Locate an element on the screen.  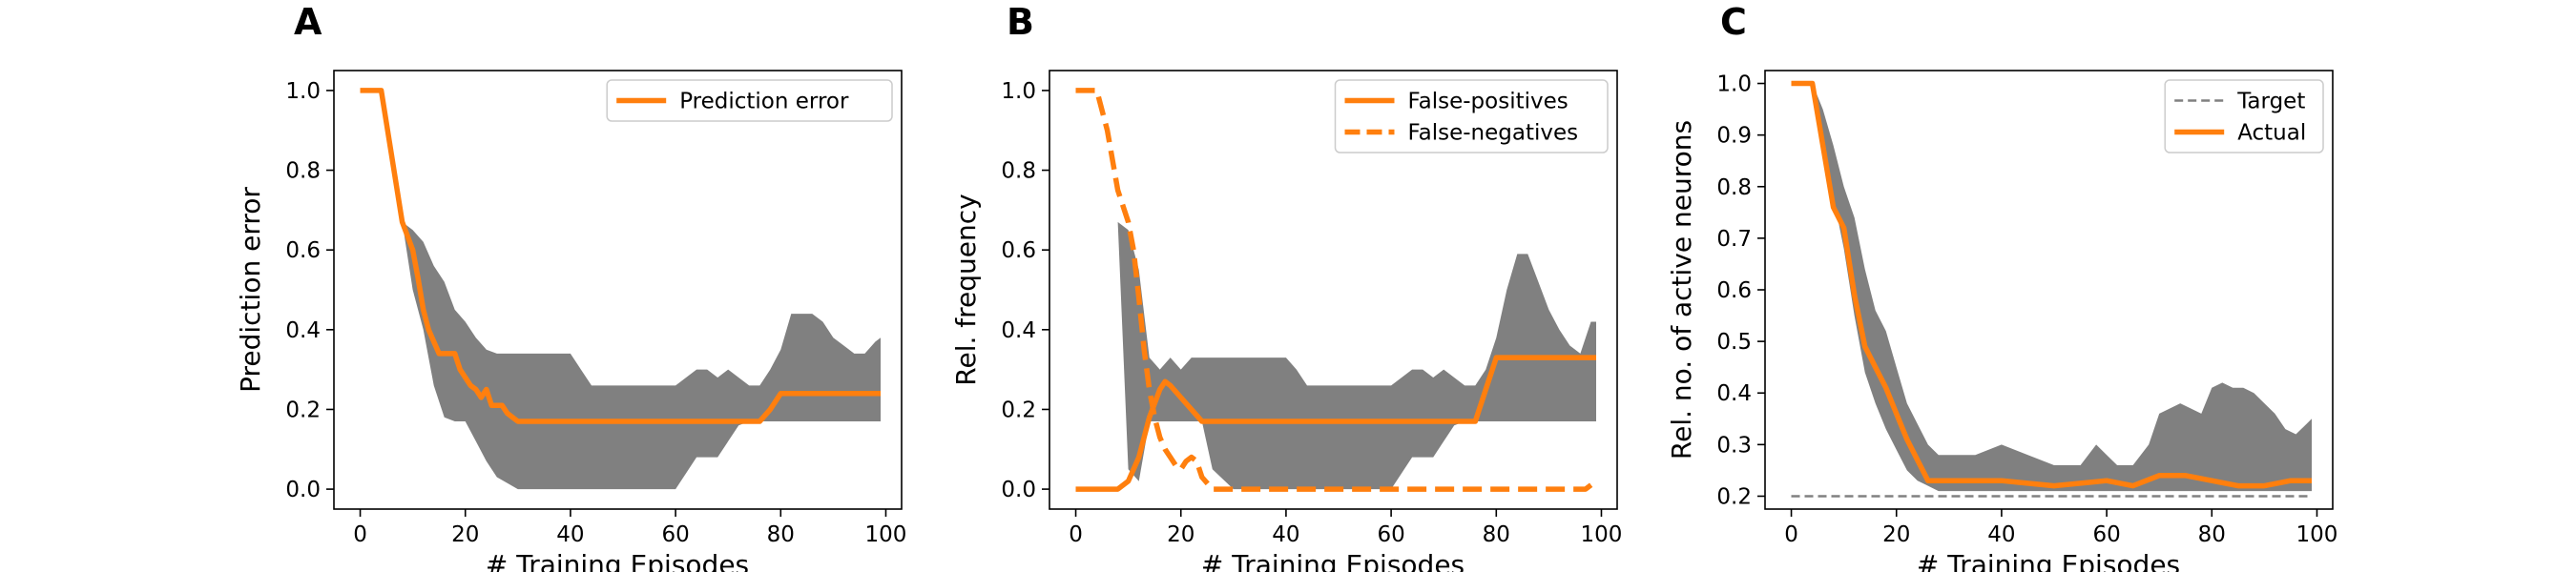
y-axis-label-c: Rel. no. of active neurons is located at coordinates (1681, 290).